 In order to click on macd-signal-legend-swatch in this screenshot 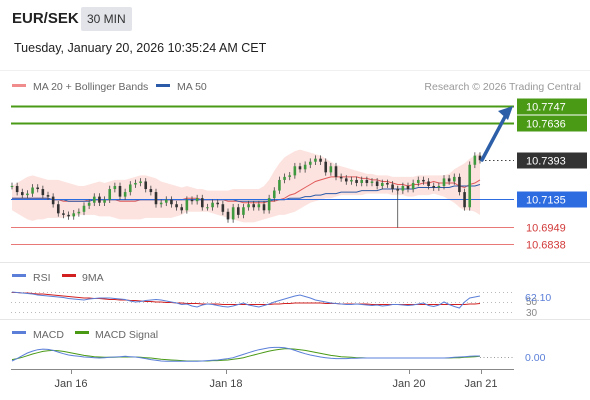, I will do `click(82, 332)`.